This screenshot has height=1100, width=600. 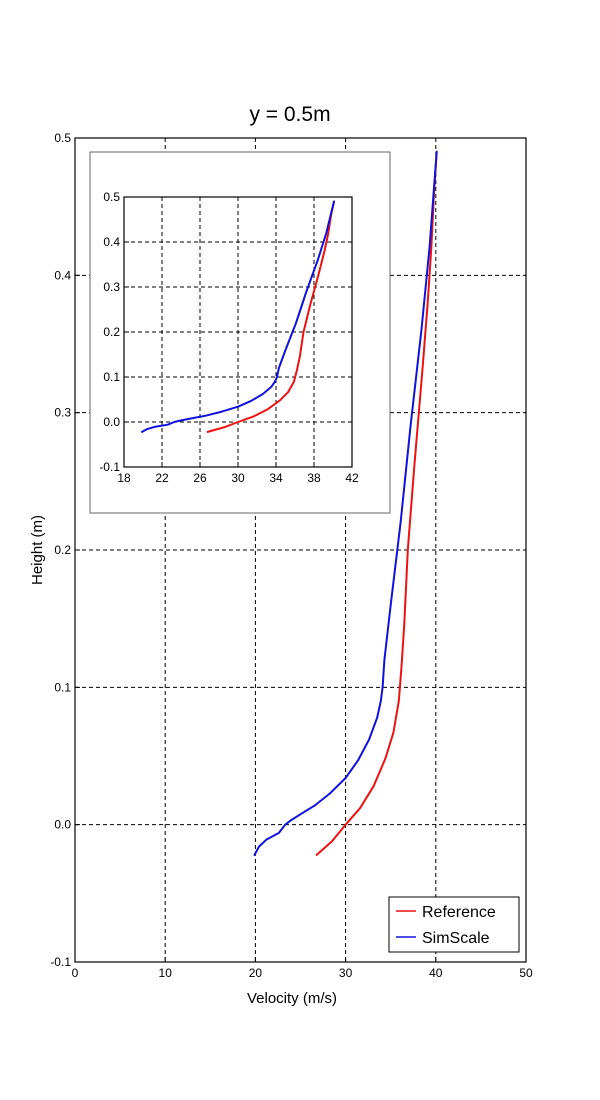 What do you see at coordinates (289, 114) in the screenshot?
I see `chart-title: y = 0.5m` at bounding box center [289, 114].